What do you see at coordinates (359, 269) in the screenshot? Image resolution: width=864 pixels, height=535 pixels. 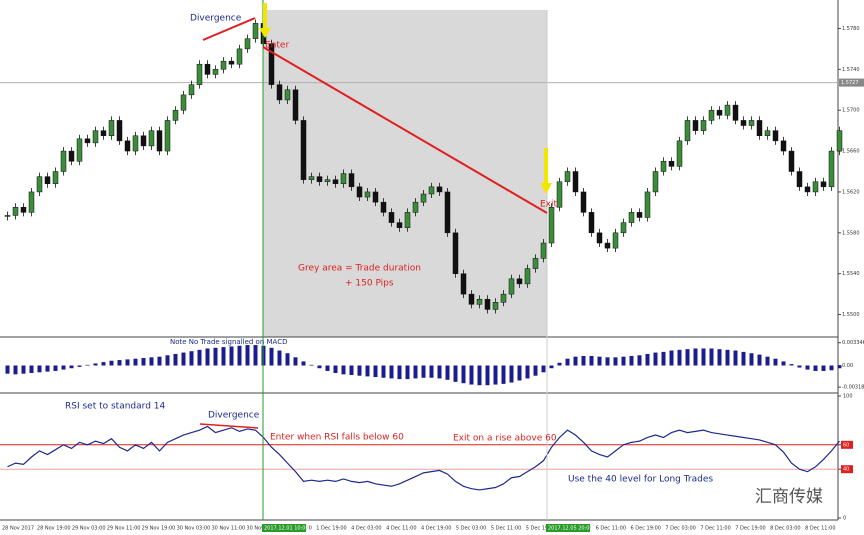 I see `annotation: Grey area = Trade duration` at bounding box center [359, 269].